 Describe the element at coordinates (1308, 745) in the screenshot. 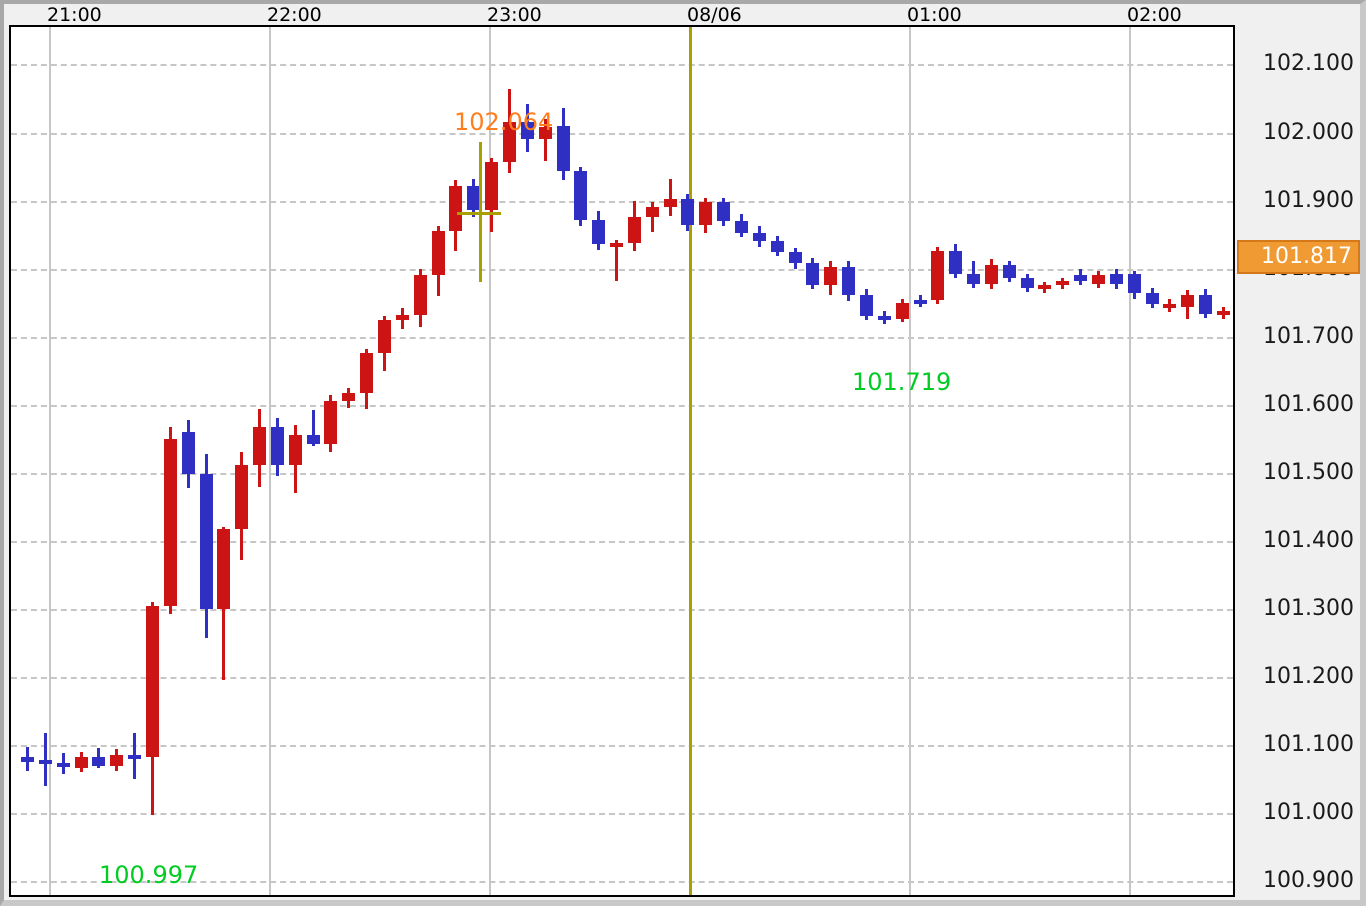

I see `price-tick-label: 101.100` at that location.